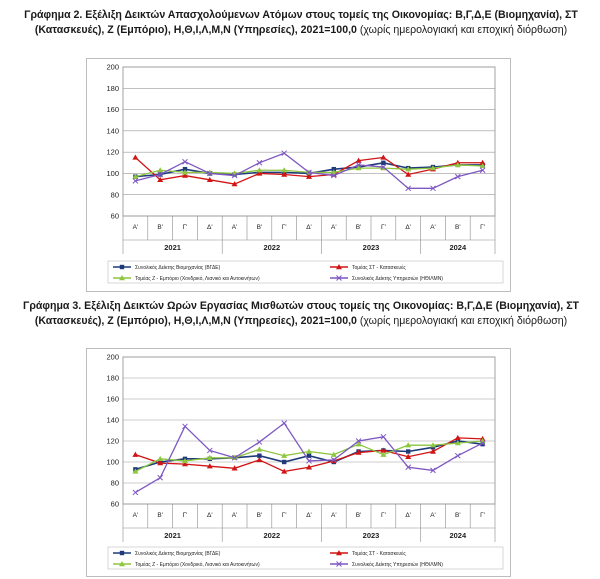 The width and height of the screenshot is (600, 579). I want to click on chart1-y-tick-label: 200, so click(112, 357).